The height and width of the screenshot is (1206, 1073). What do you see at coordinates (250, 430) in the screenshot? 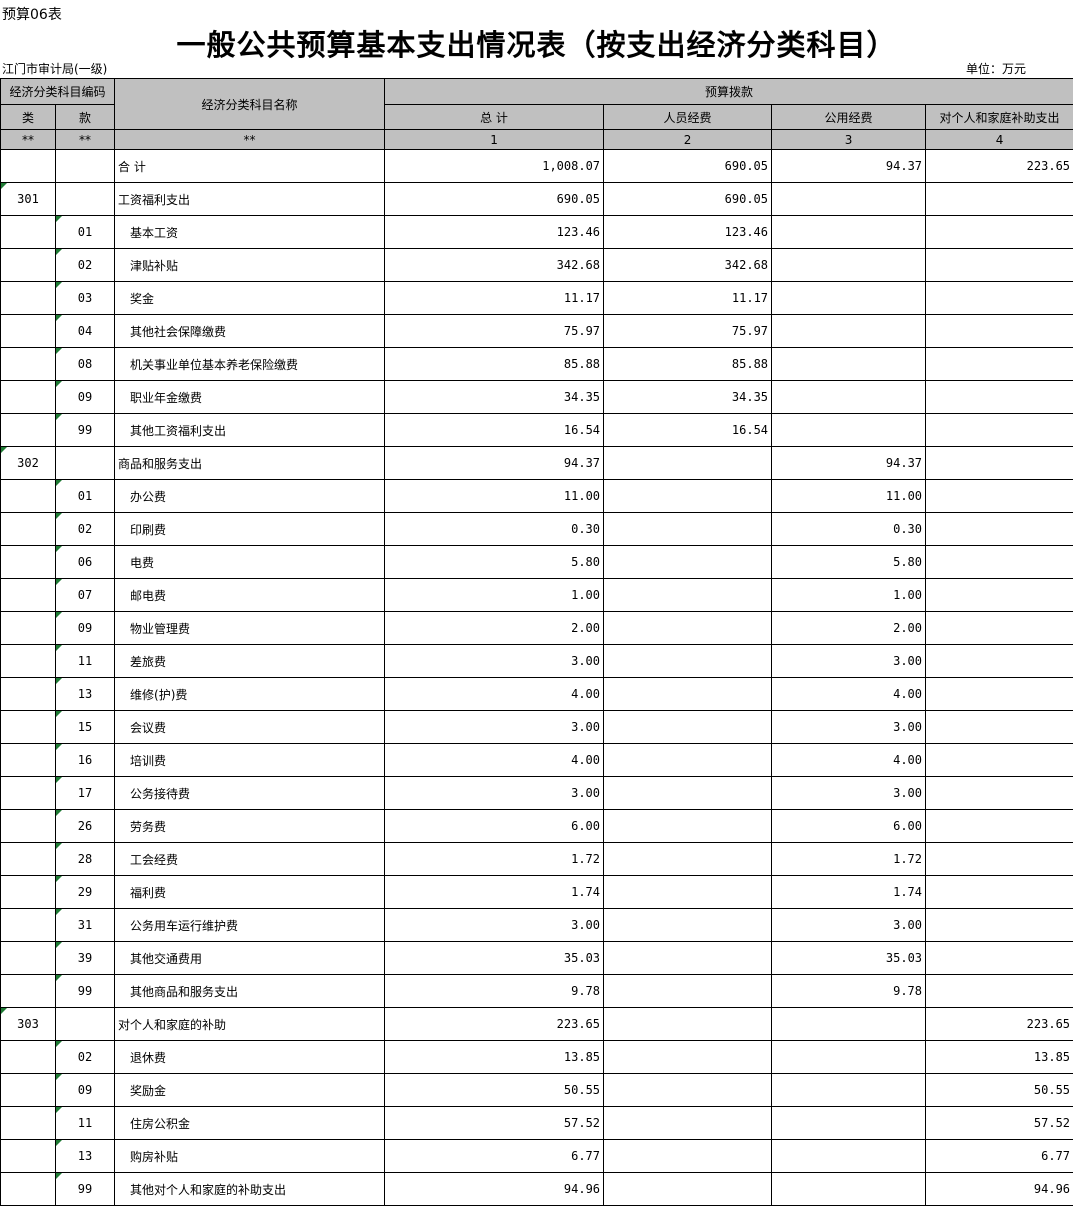
I see `cell-name: 其他工资福利支出` at bounding box center [250, 430].